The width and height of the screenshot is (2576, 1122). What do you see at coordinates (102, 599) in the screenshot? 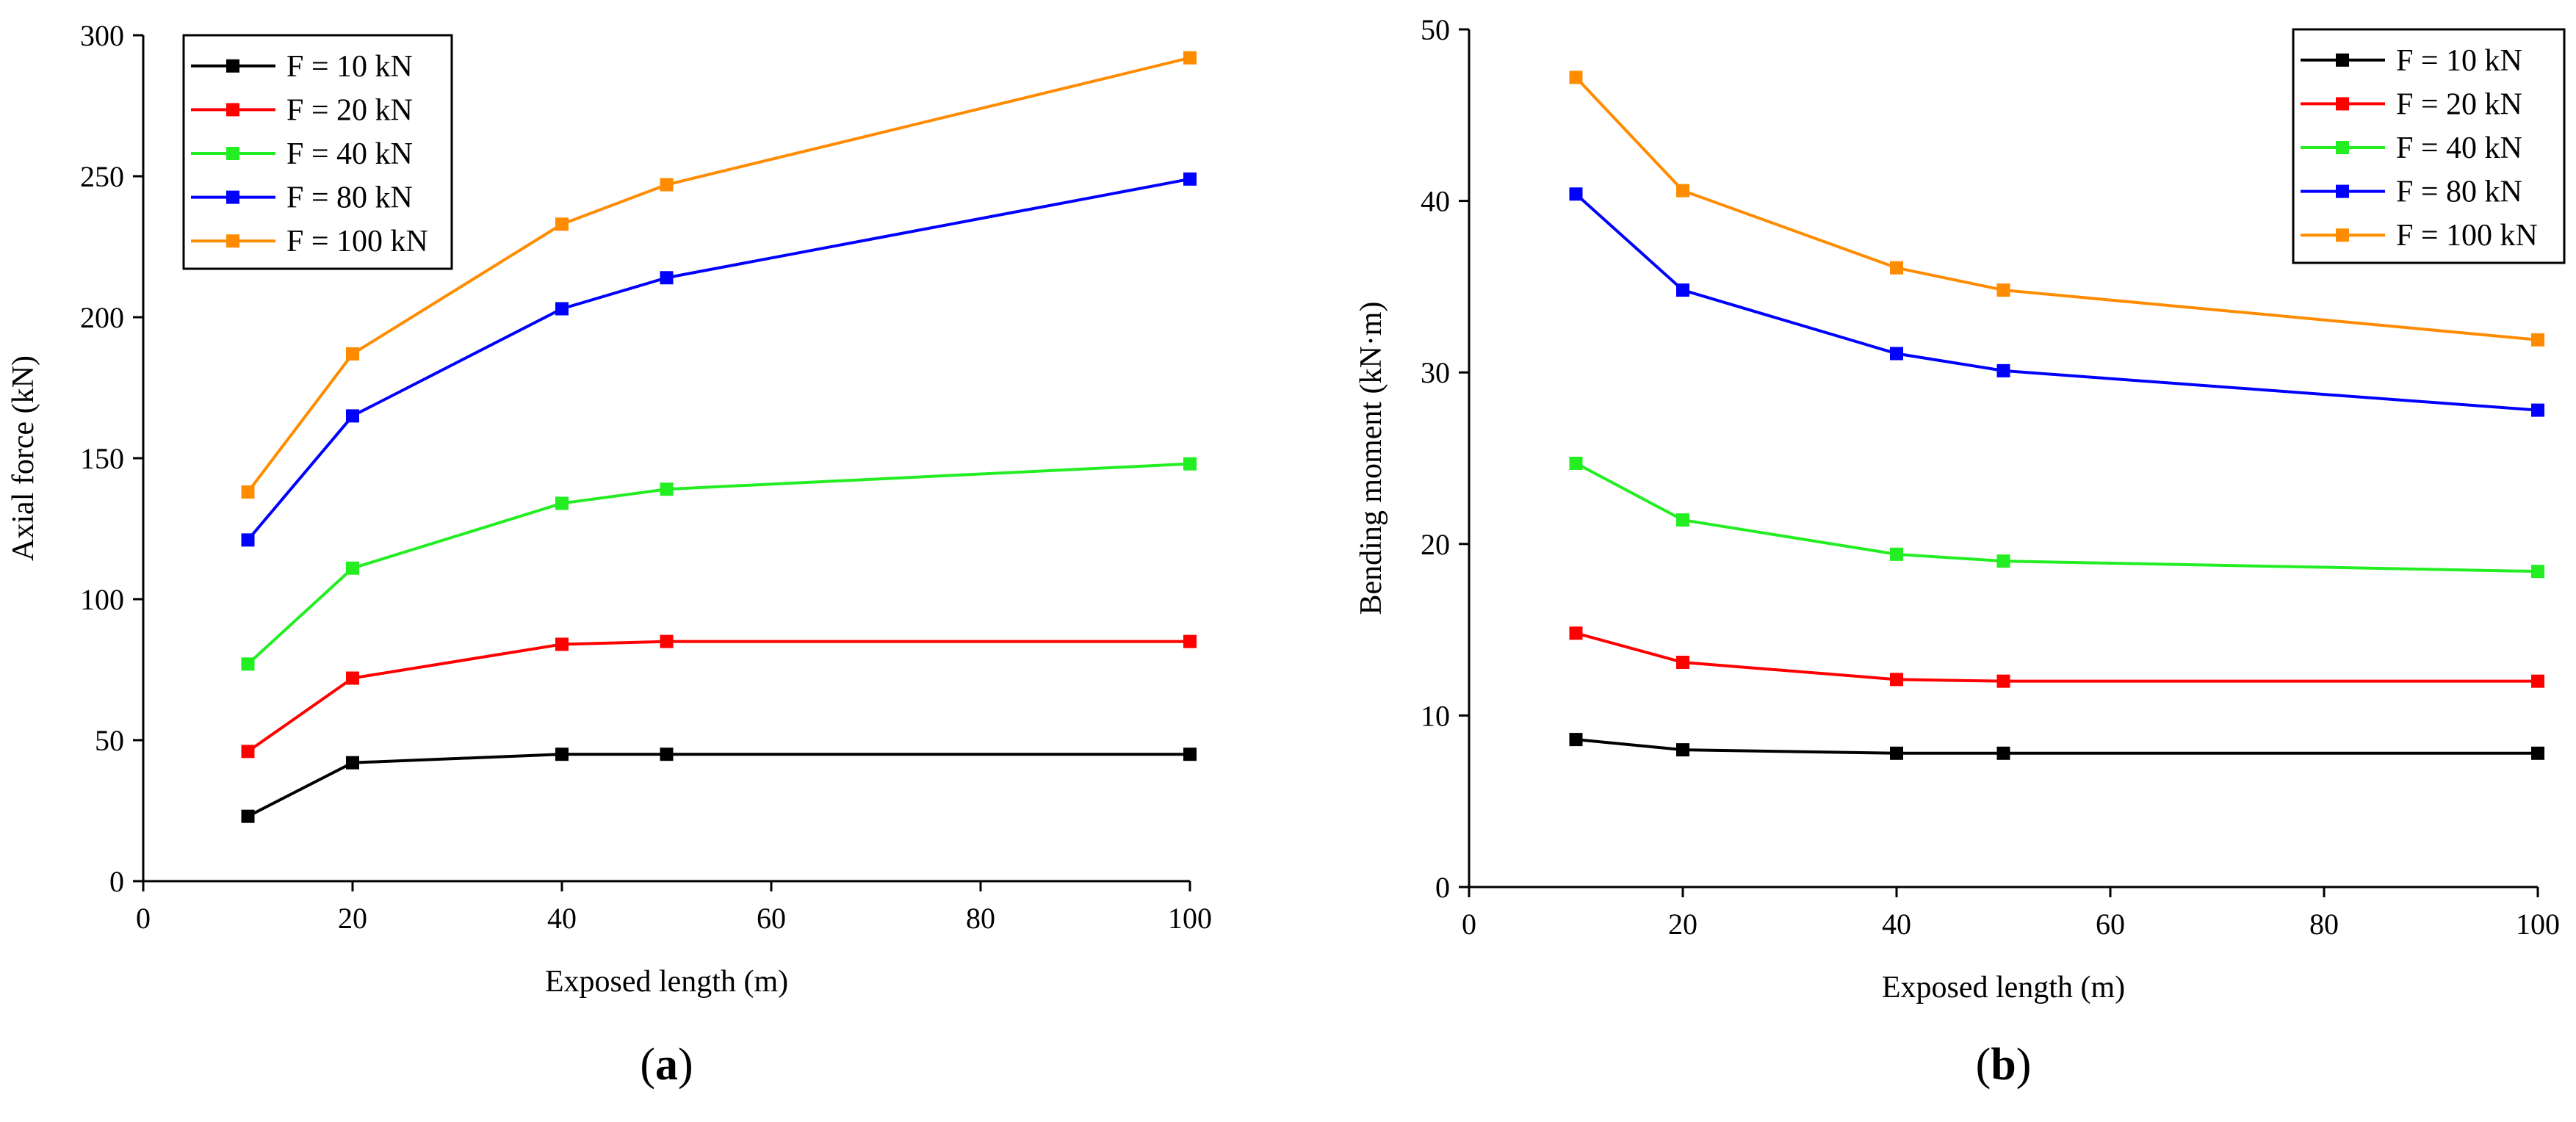
I see `y-tick-label: 100` at bounding box center [102, 599].